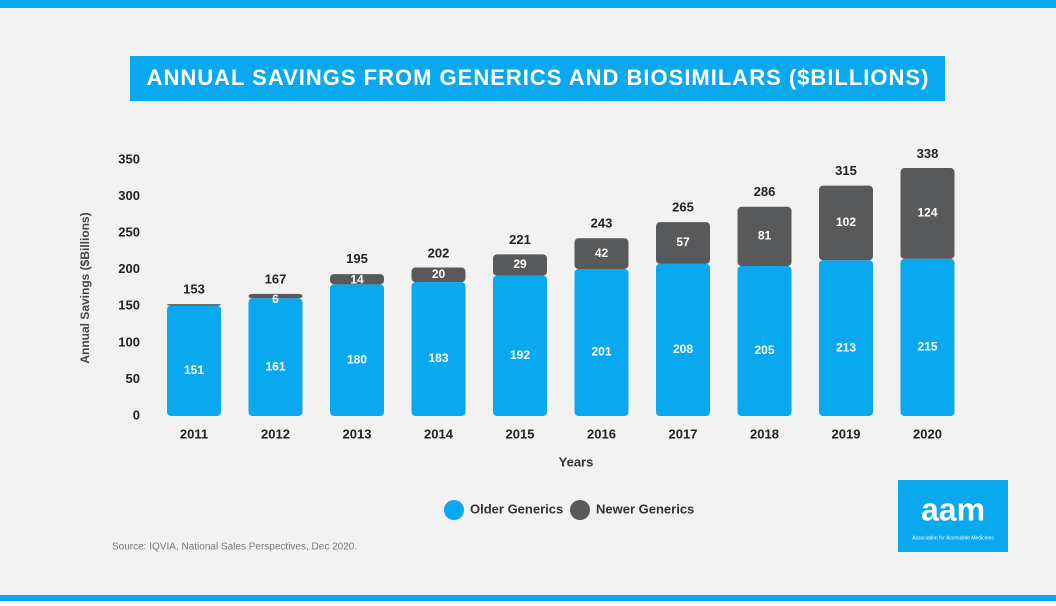 This screenshot has width=1056, height=606. What do you see at coordinates (846, 347) in the screenshot?
I see `data-label: 213` at bounding box center [846, 347].